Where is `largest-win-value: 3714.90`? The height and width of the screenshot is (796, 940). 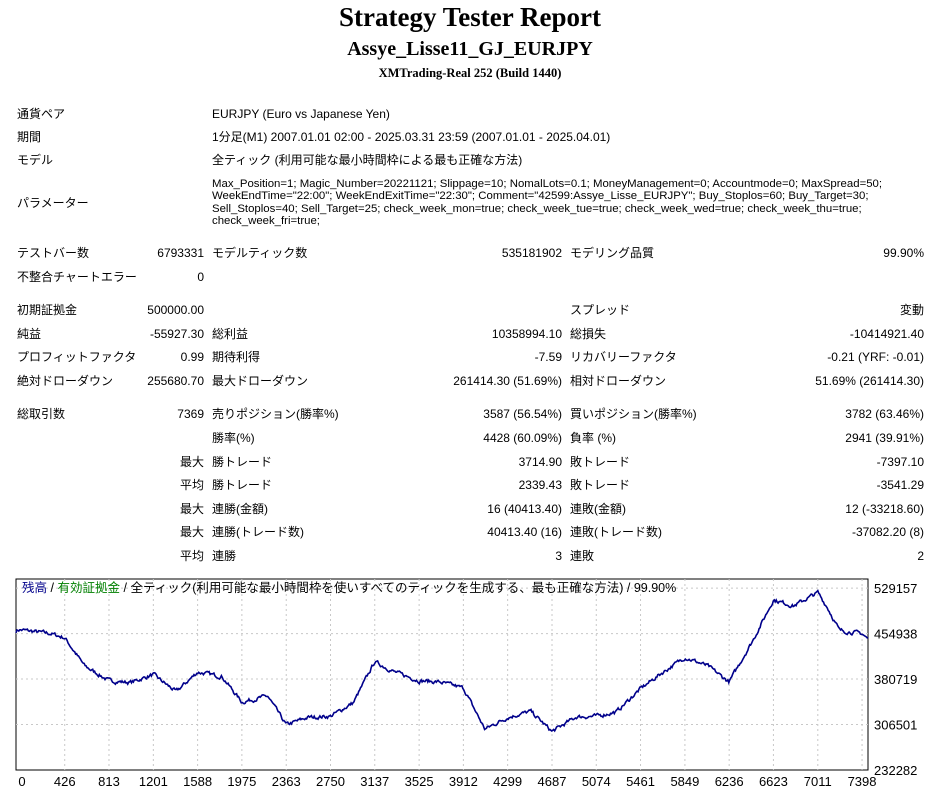
largest-win-value: 3714.90 is located at coordinates (540, 462).